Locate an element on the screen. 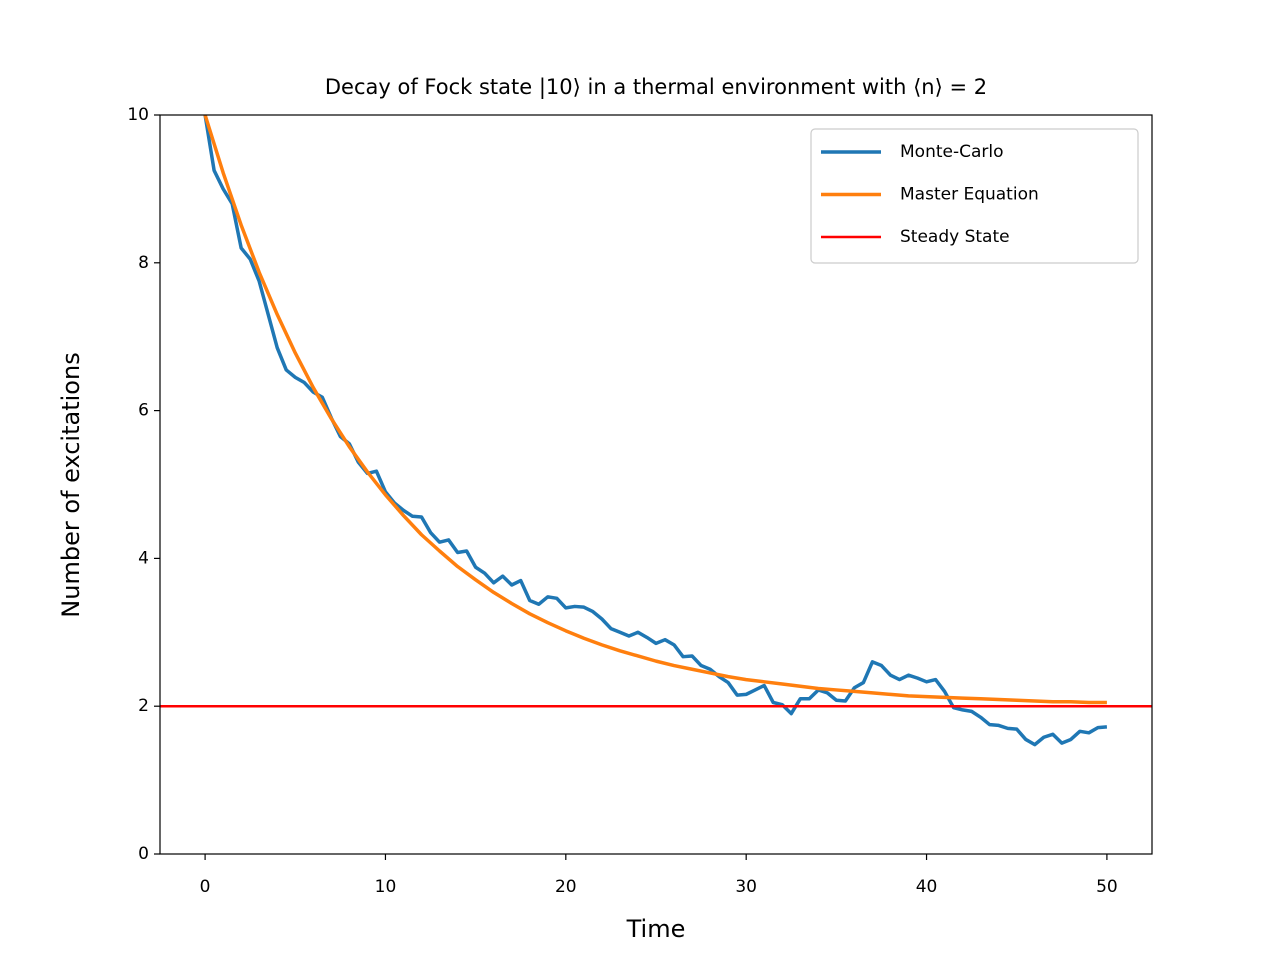 This screenshot has height=960, width=1280. y-tick-label: 10 is located at coordinates (138, 115).